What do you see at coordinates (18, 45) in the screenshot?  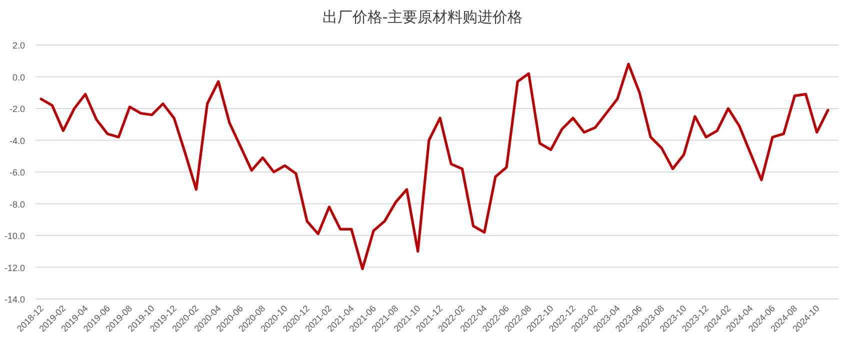 I see `y-tick-label: 2.0` at bounding box center [18, 45].